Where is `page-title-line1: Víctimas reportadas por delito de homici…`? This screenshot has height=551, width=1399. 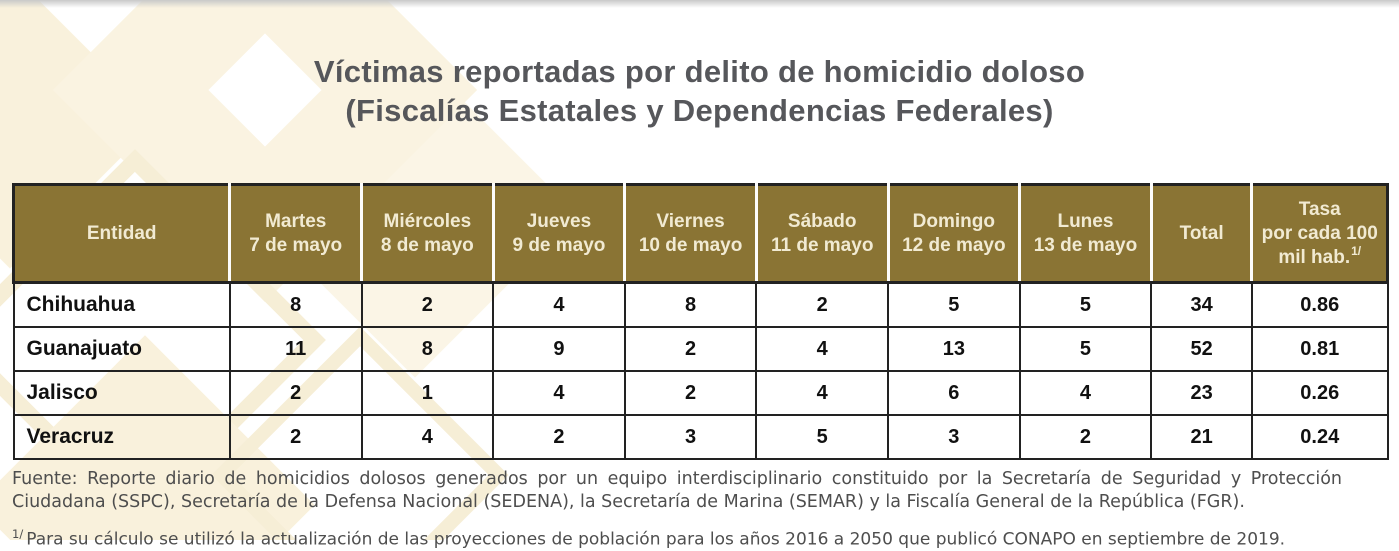 page-title-line1: Víctimas reportadas por delito de homici… is located at coordinates (699, 71).